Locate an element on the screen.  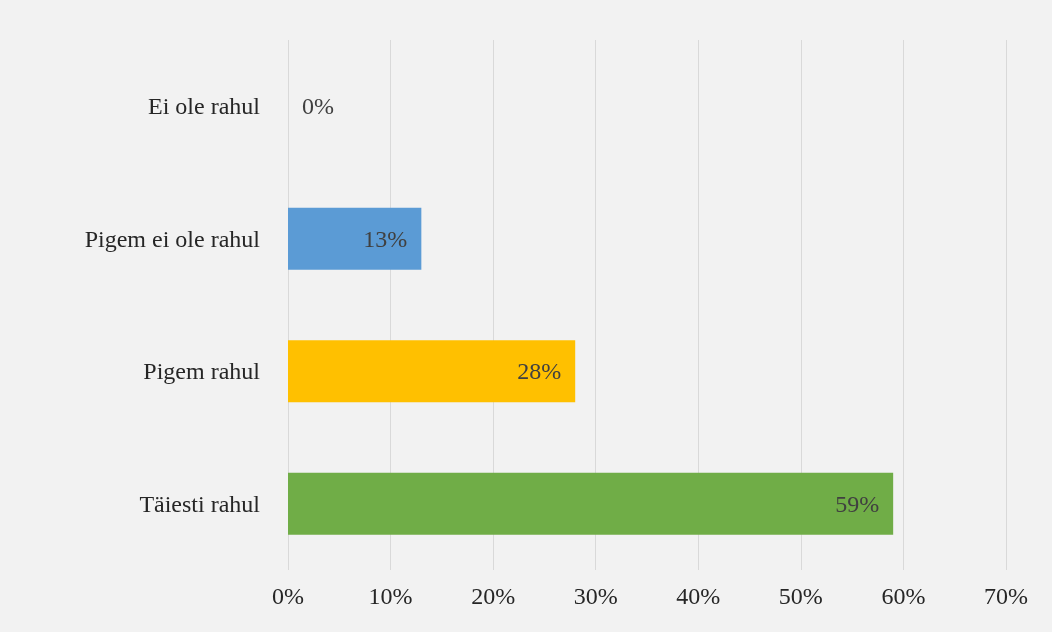
x-tick-label: 50% is located at coordinates (800, 596).